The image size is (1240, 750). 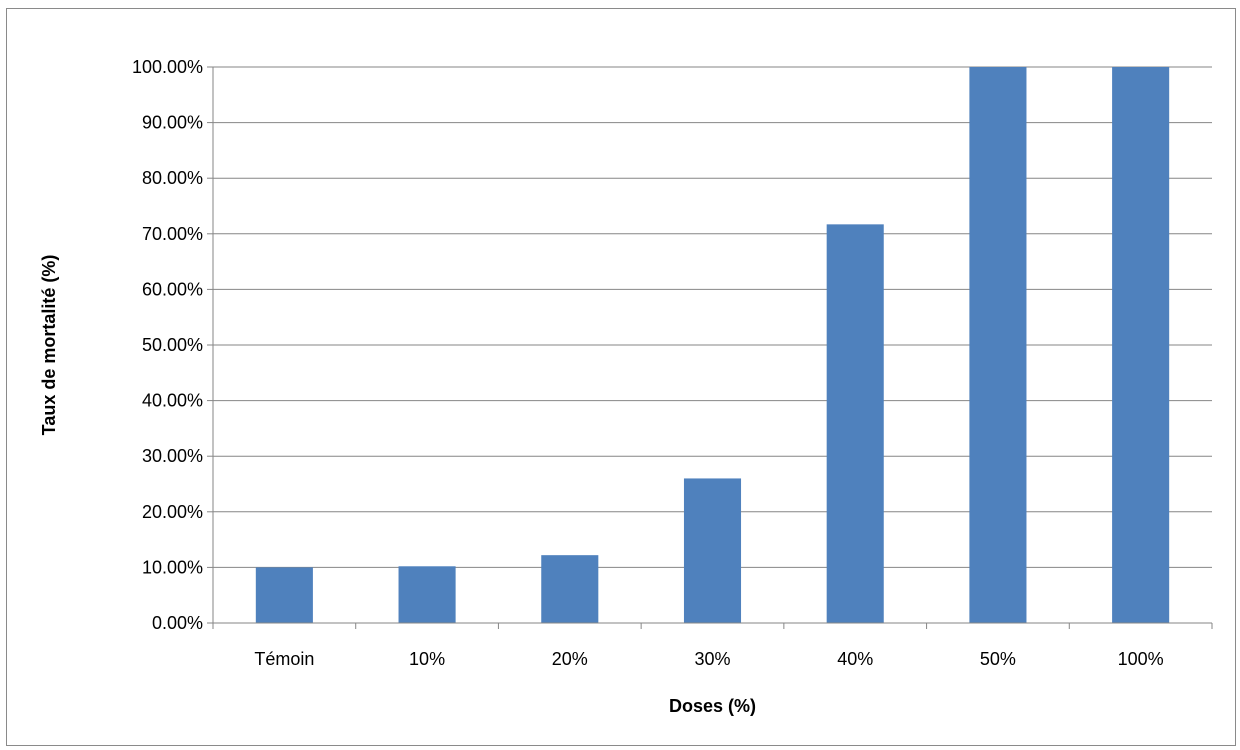 What do you see at coordinates (712, 659) in the screenshot?
I see `x-tick-label: 30%` at bounding box center [712, 659].